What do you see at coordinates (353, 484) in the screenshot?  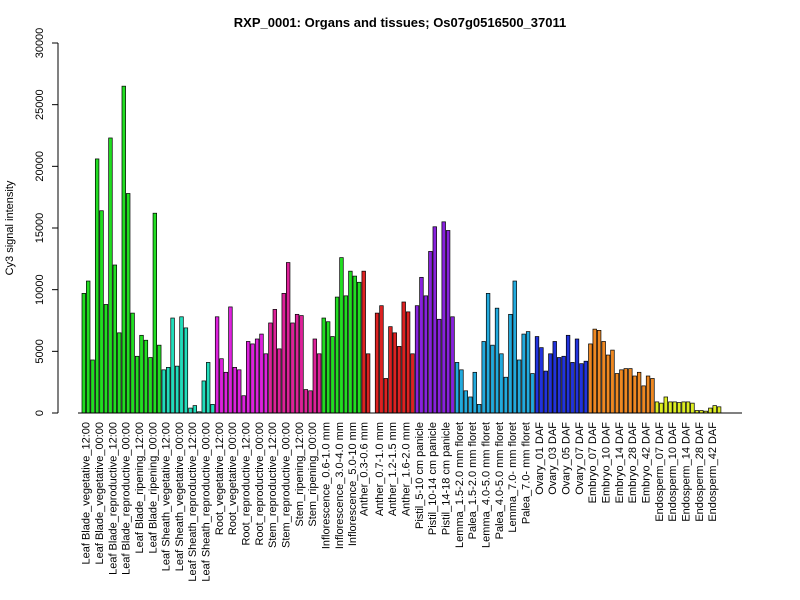 I see `x-tick-label: Inflorescence_5.0-10 mm` at bounding box center [353, 484].